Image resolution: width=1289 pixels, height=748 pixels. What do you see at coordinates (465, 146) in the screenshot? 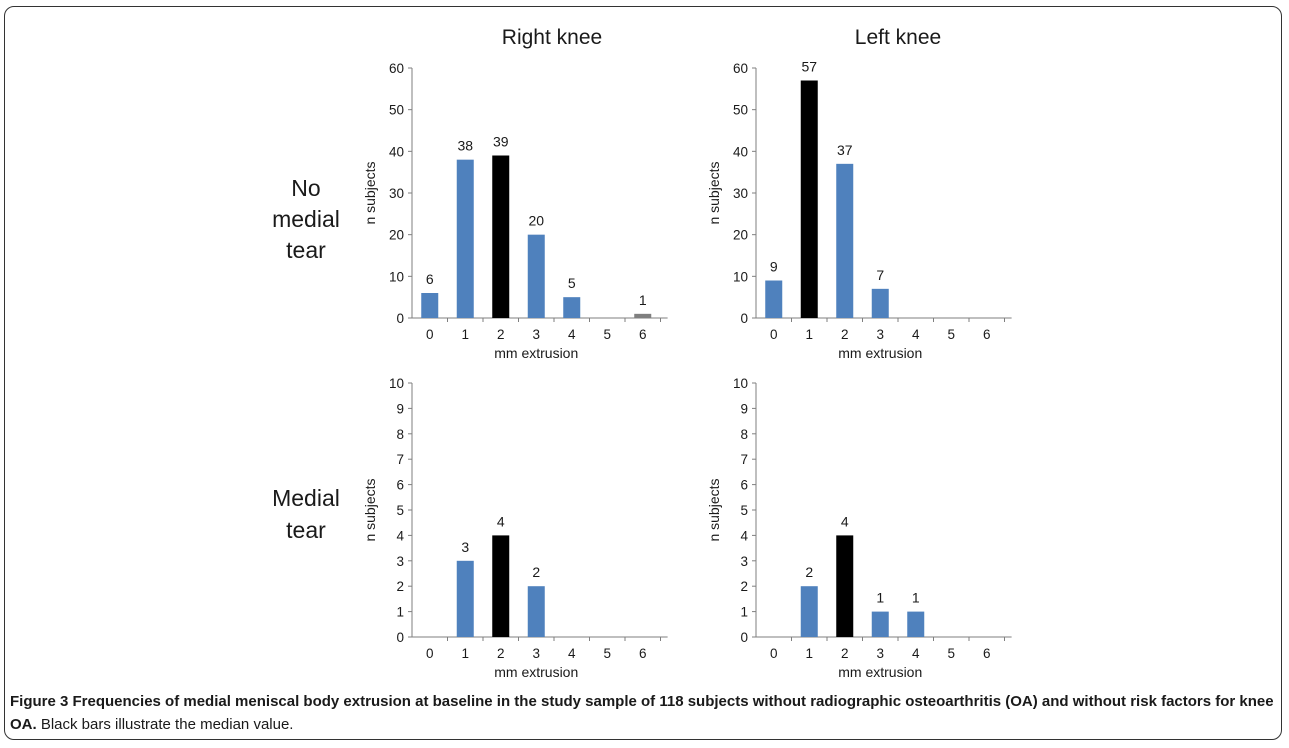
I see `data-label-1mm: 38` at bounding box center [465, 146].